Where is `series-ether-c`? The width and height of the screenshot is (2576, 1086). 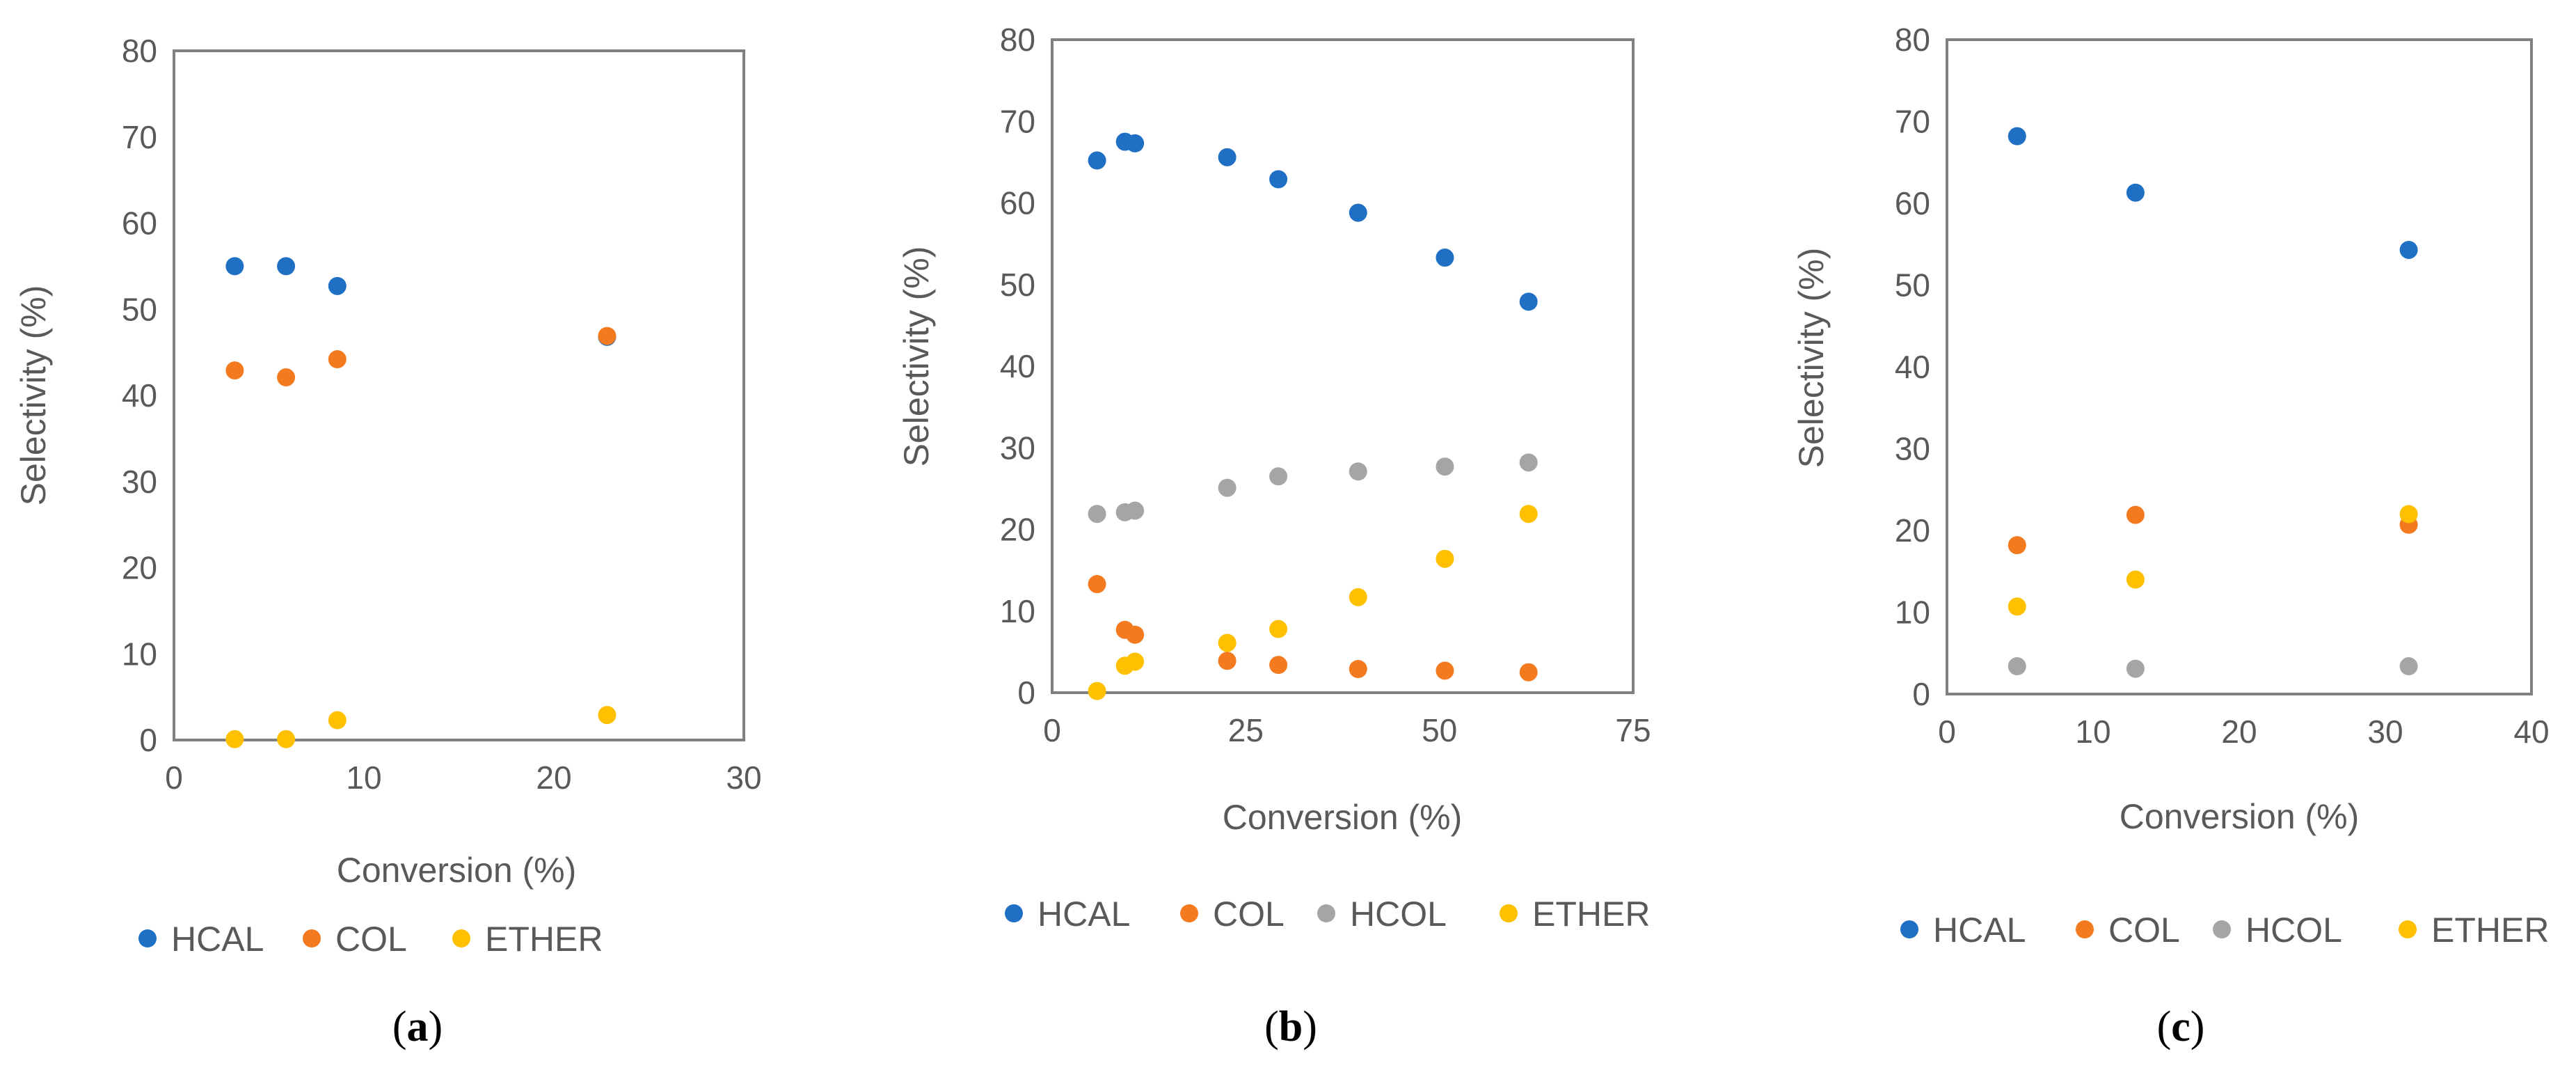
series-ether-c is located at coordinates (2212, 560).